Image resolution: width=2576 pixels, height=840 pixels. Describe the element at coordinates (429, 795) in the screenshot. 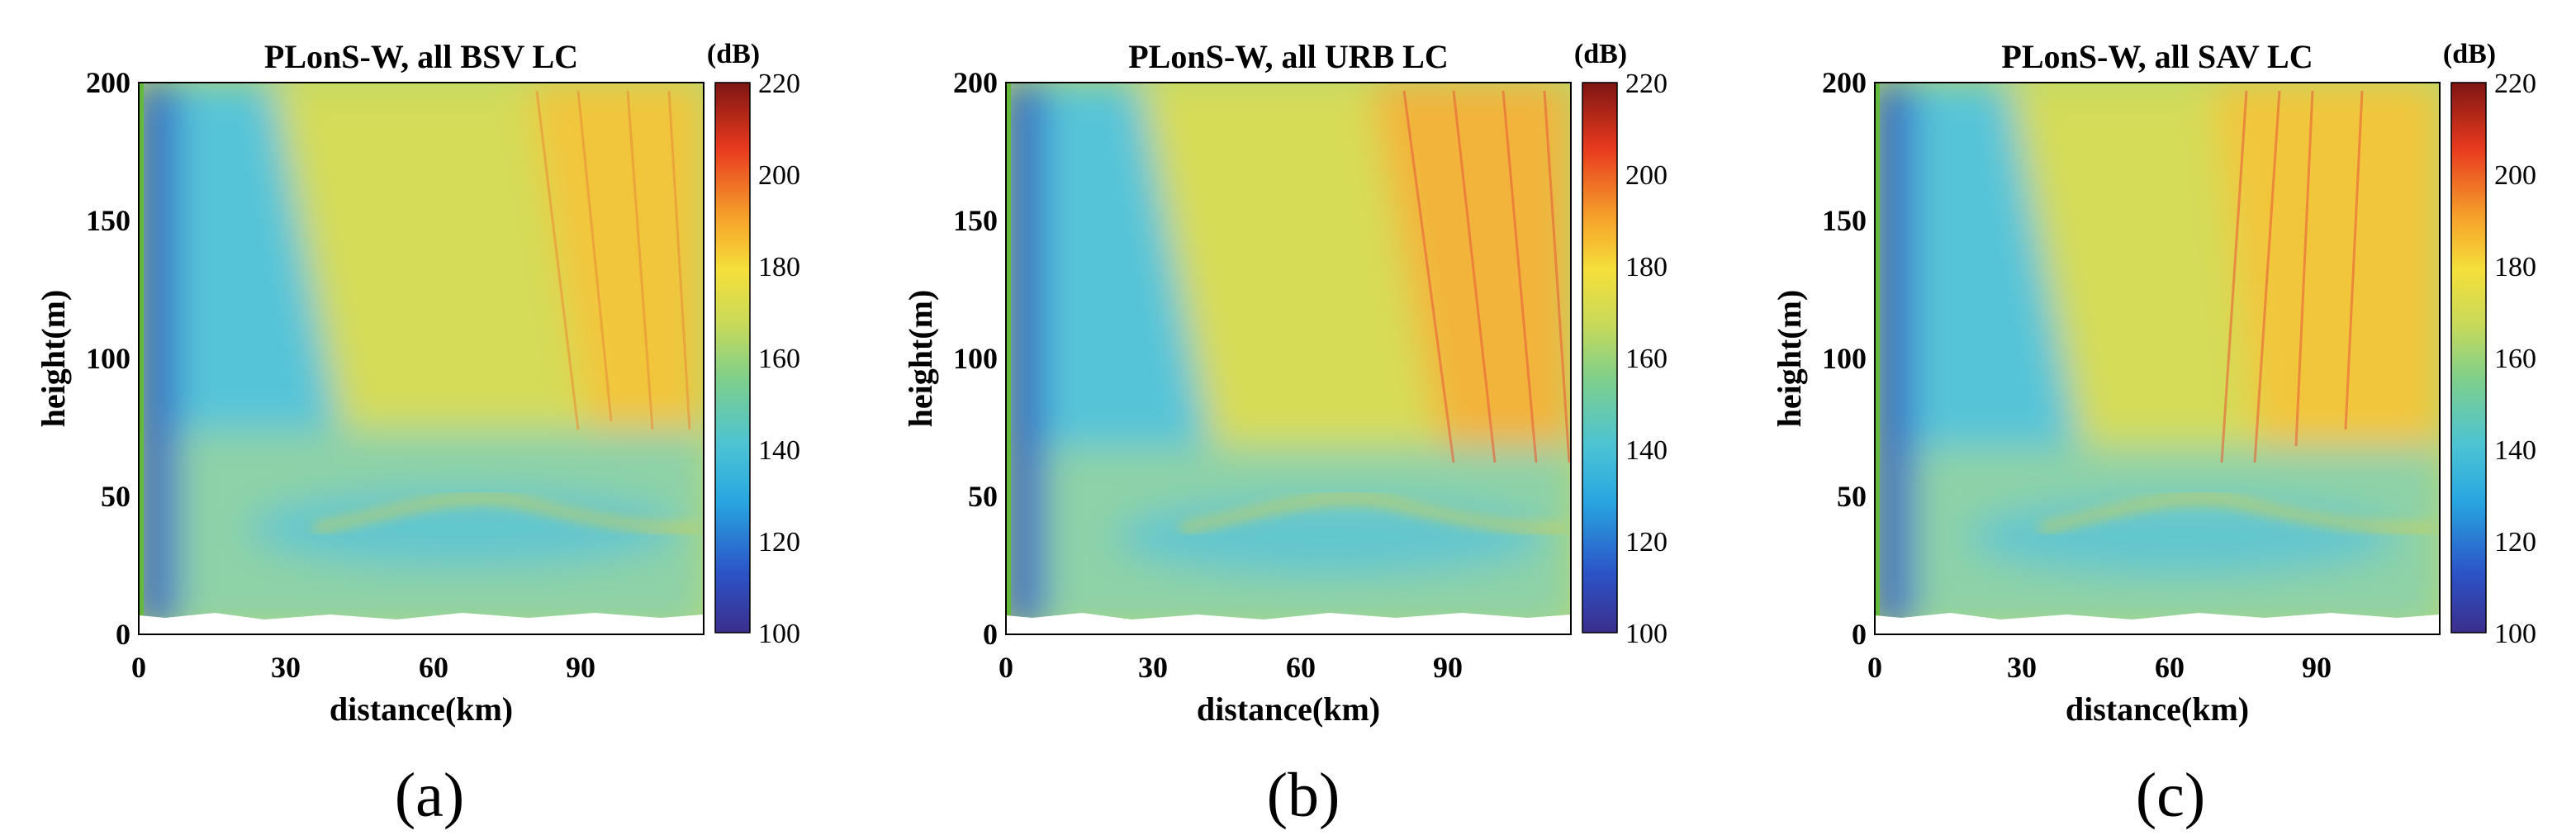

I see `panel-caption: (a)` at that location.